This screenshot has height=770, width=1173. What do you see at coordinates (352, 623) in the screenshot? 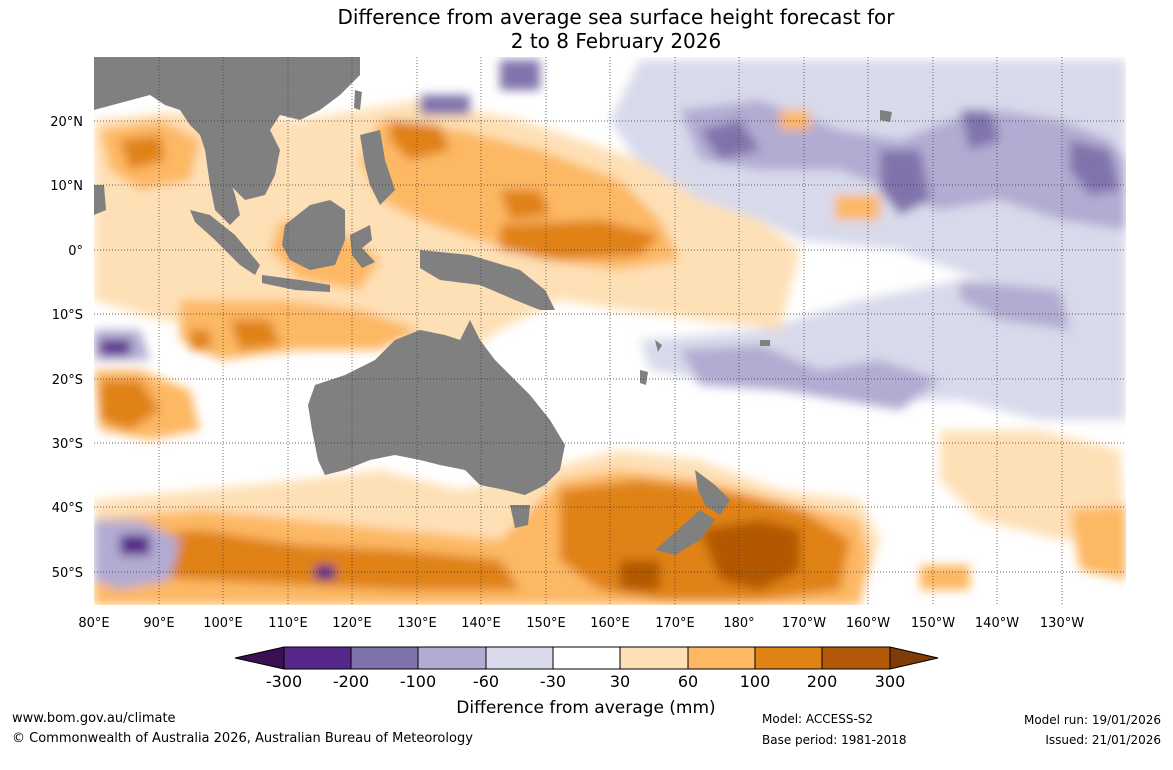
I see `lon-label: 120°E` at bounding box center [352, 623].